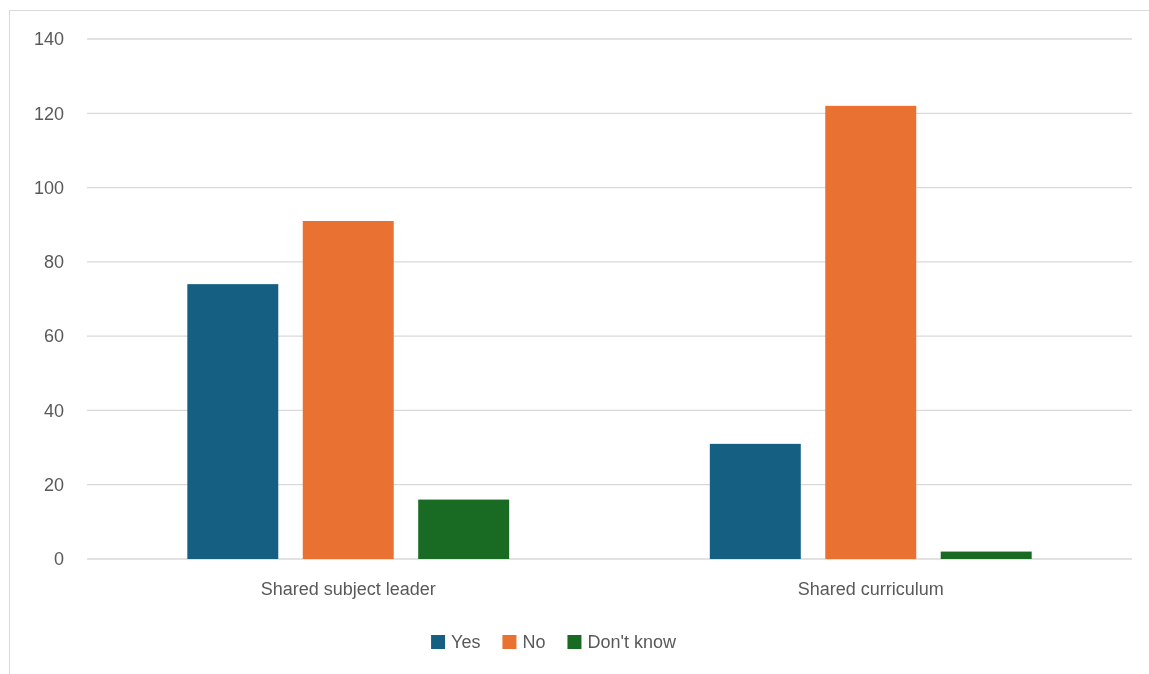 Image resolution: width=1149 pixels, height=674 pixels. I want to click on x-tick-label: Shared subject leader, so click(348, 589).